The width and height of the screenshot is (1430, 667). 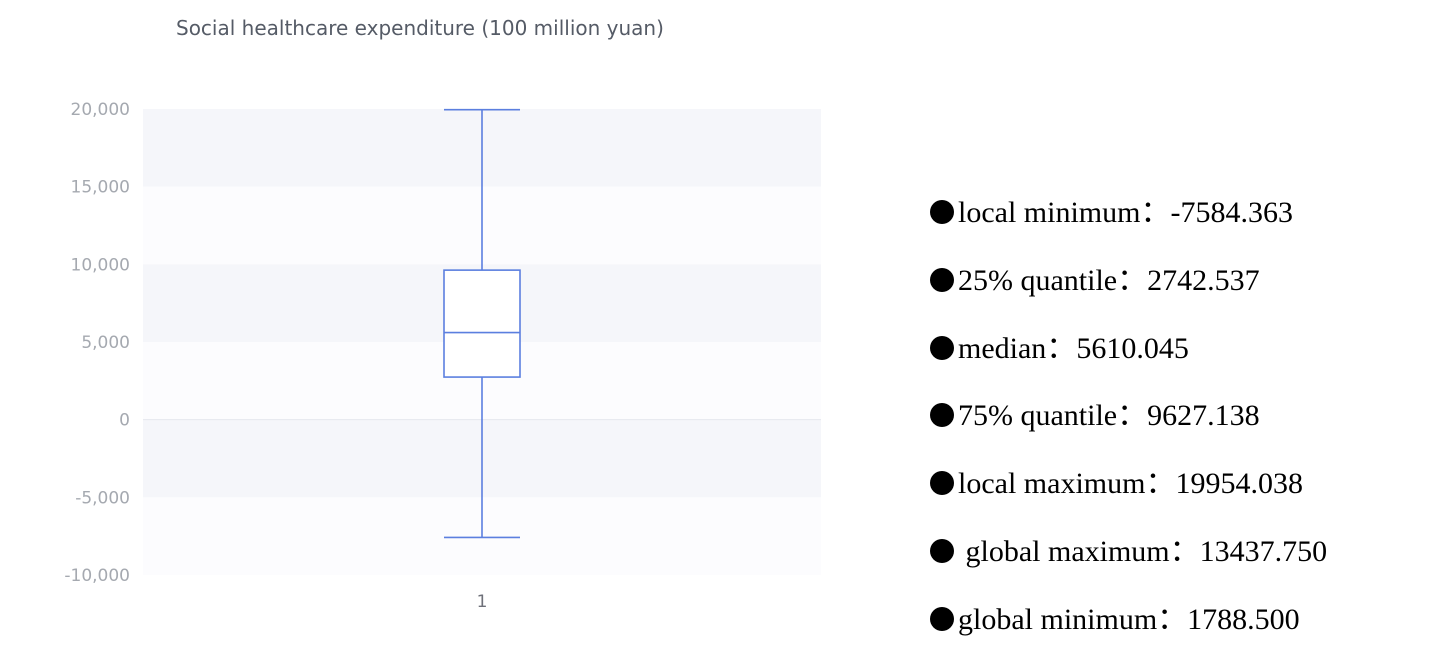 I want to click on box-series, so click(x=482, y=323).